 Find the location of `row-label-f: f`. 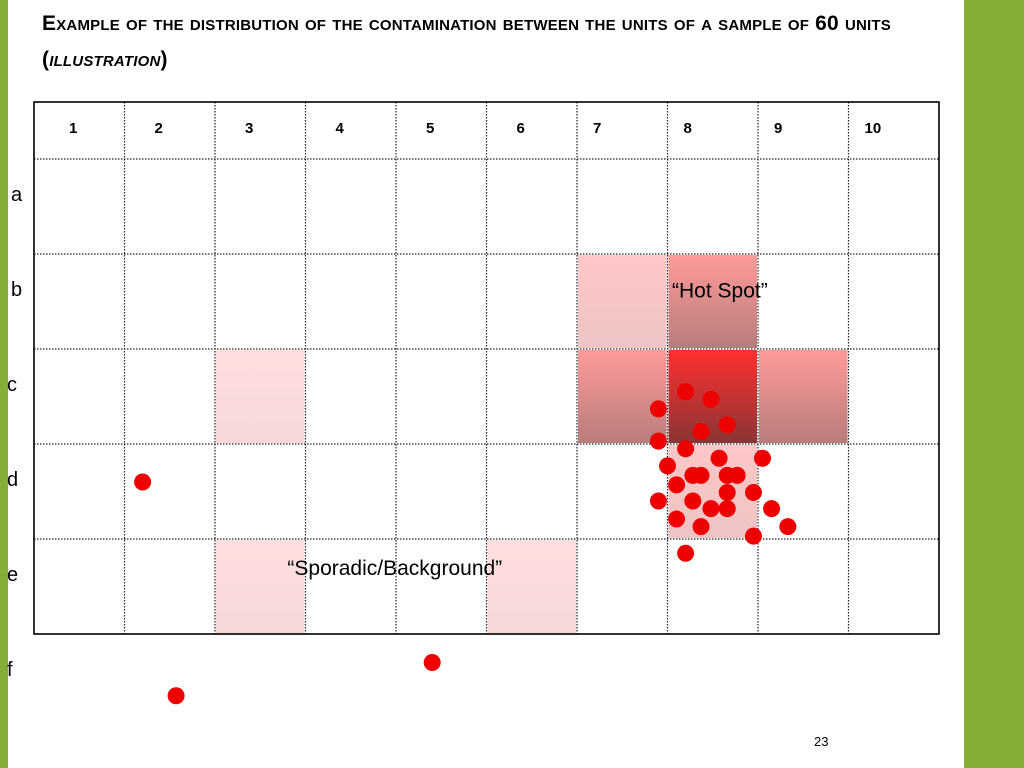

row-label-f: f is located at coordinates (10, 670).